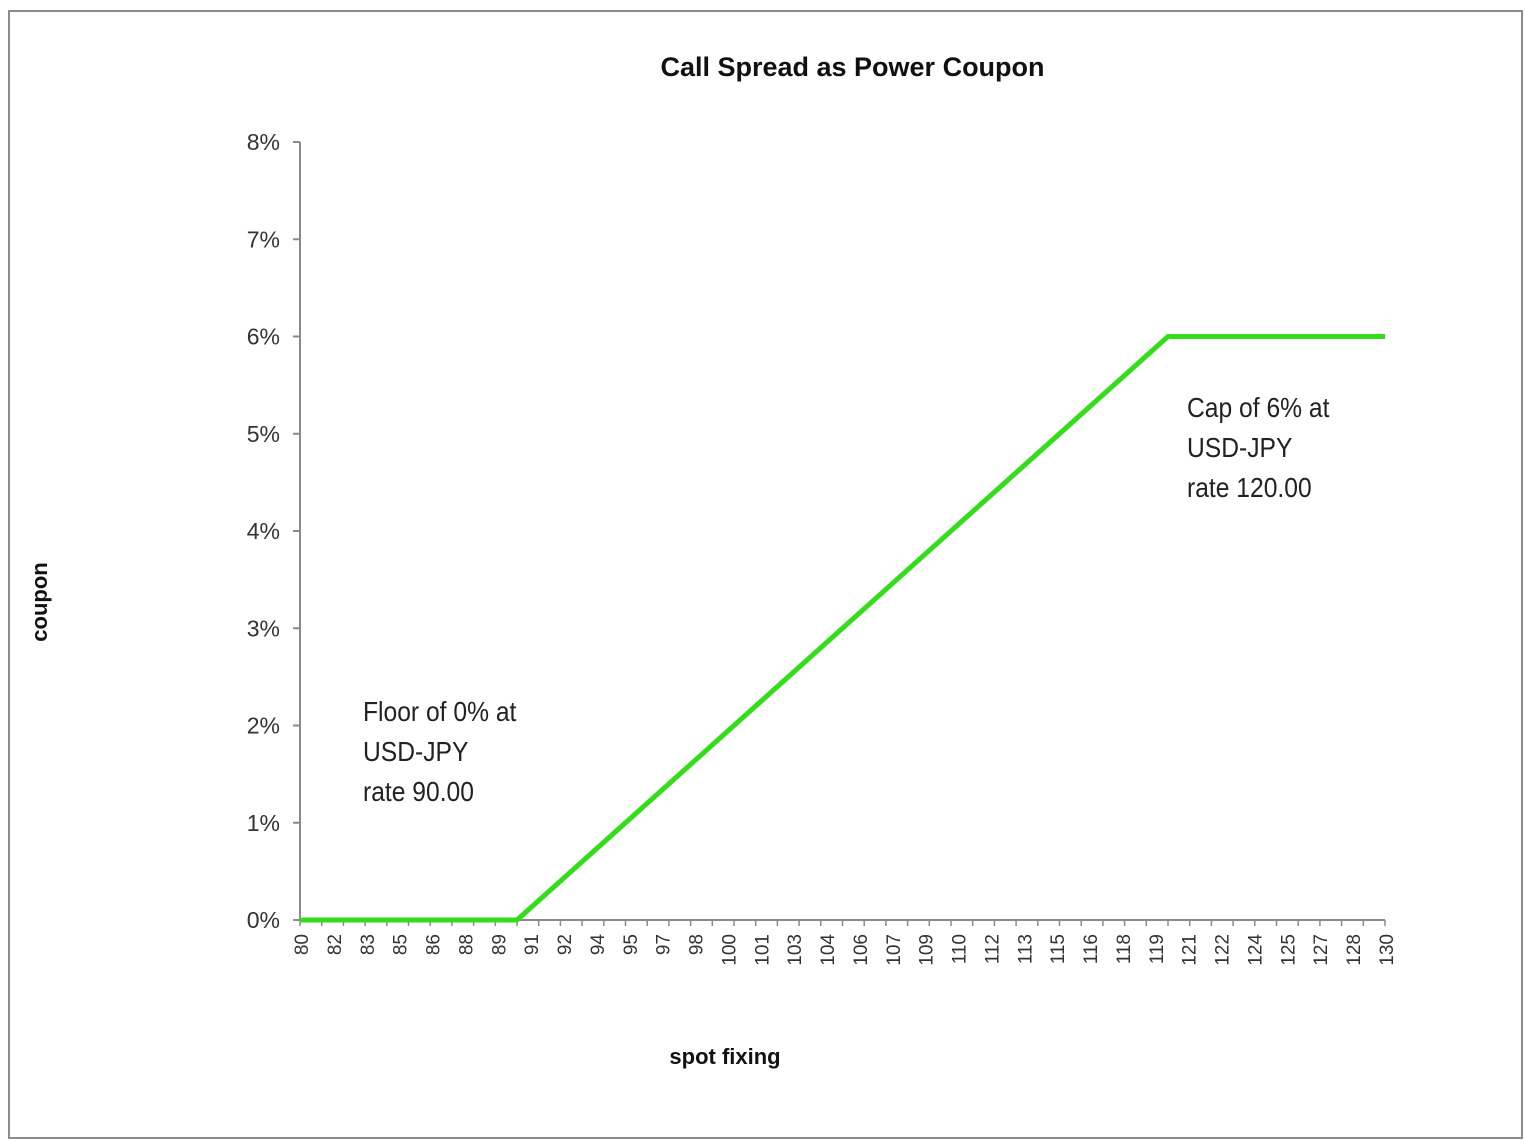 The height and width of the screenshot is (1141, 1525). What do you see at coordinates (39, 602) in the screenshot?
I see `y-axis-label: coupon` at bounding box center [39, 602].